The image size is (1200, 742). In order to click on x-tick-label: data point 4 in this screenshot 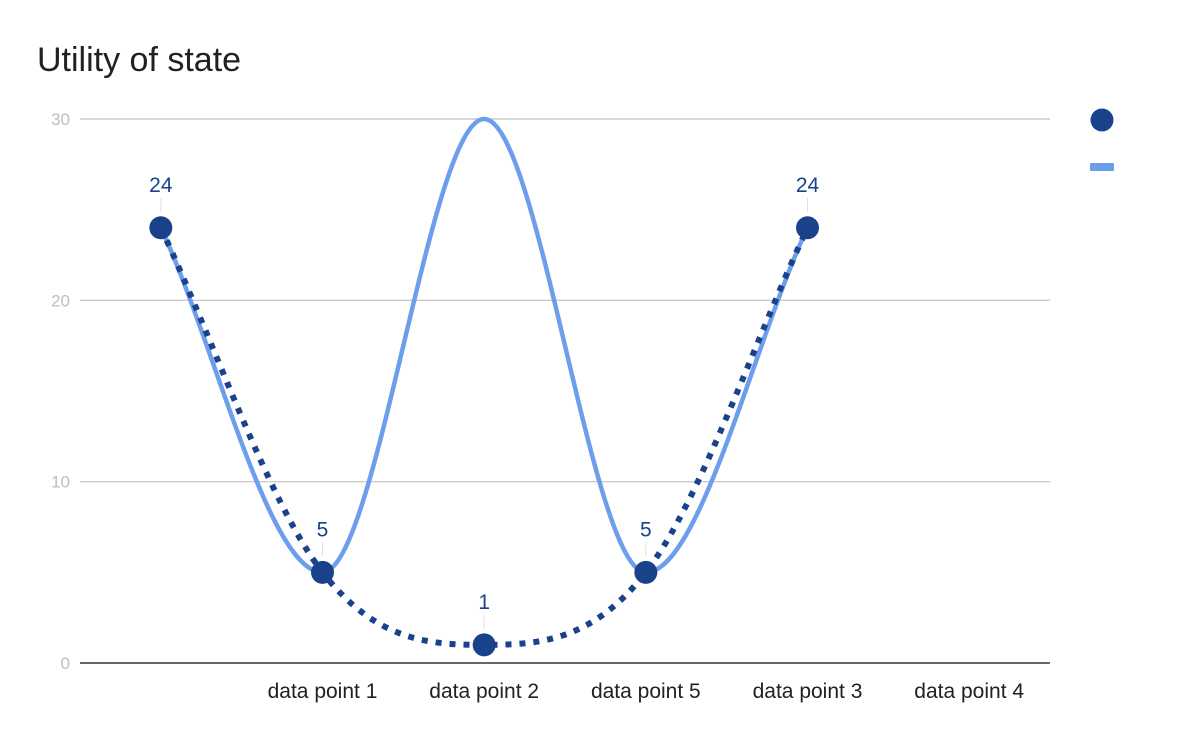, I will do `click(969, 691)`.